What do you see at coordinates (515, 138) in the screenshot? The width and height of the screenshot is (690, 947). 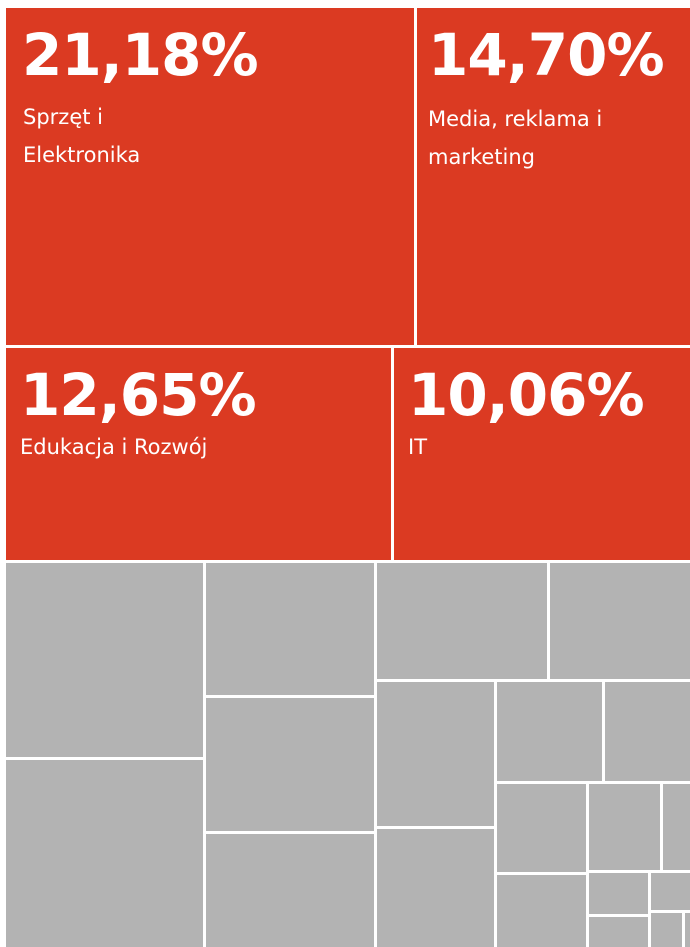 I see `category-label: Media, reklama i marketing` at bounding box center [515, 138].